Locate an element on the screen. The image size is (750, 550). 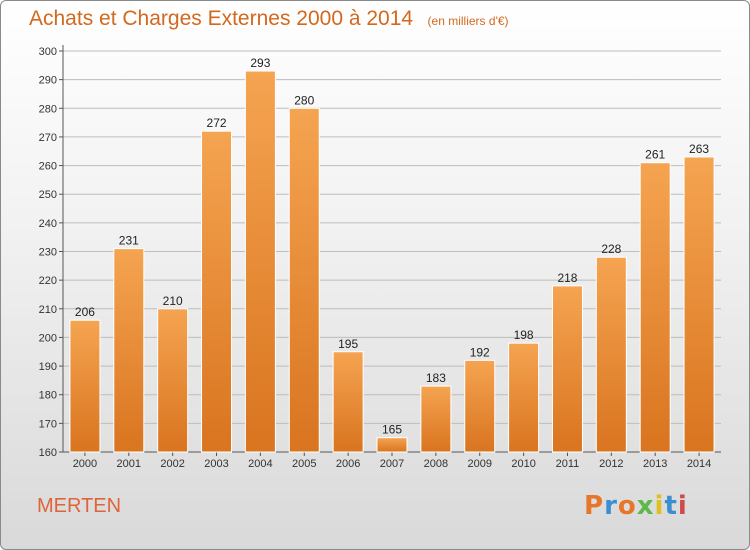
value-label-2000: 206 is located at coordinates (85, 312).